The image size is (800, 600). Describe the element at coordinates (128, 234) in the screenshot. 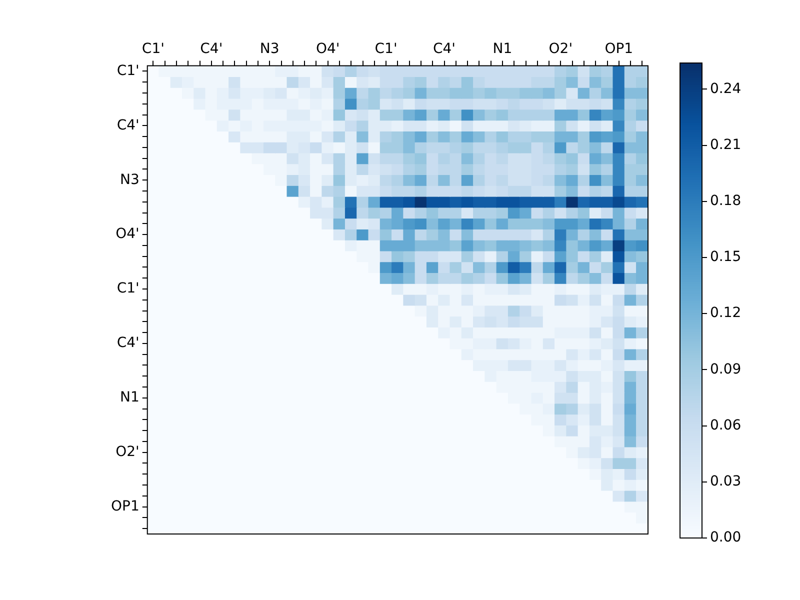

I see `y-tick-label: O4'` at that location.